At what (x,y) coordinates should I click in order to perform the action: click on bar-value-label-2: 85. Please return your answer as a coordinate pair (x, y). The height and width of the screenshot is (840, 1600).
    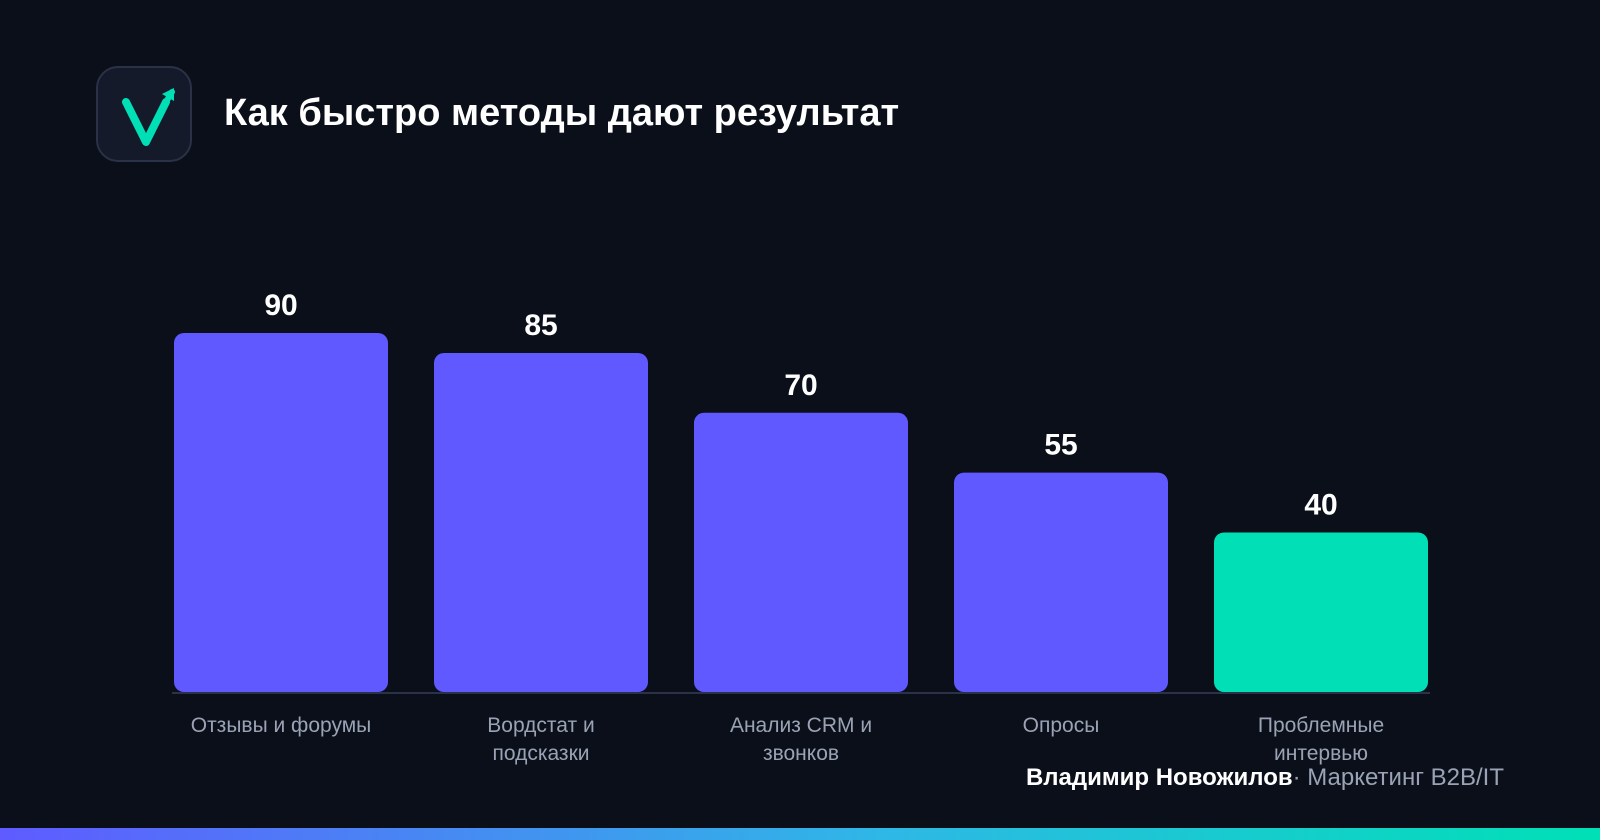
    Looking at the image, I should click on (540, 325).